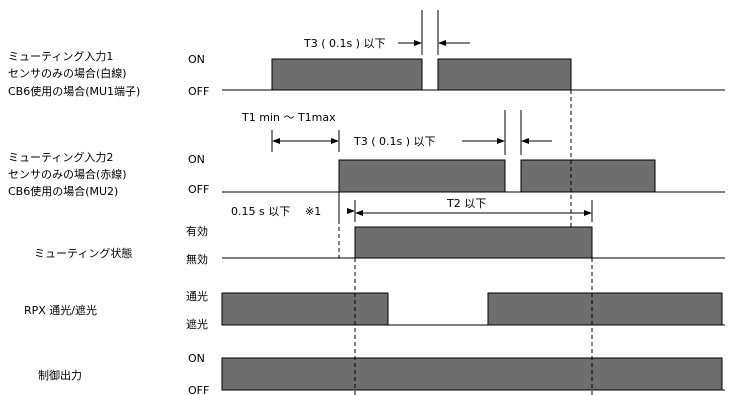  Describe the element at coordinates (60, 375) in the screenshot. I see `out-label: 制御出力` at that location.